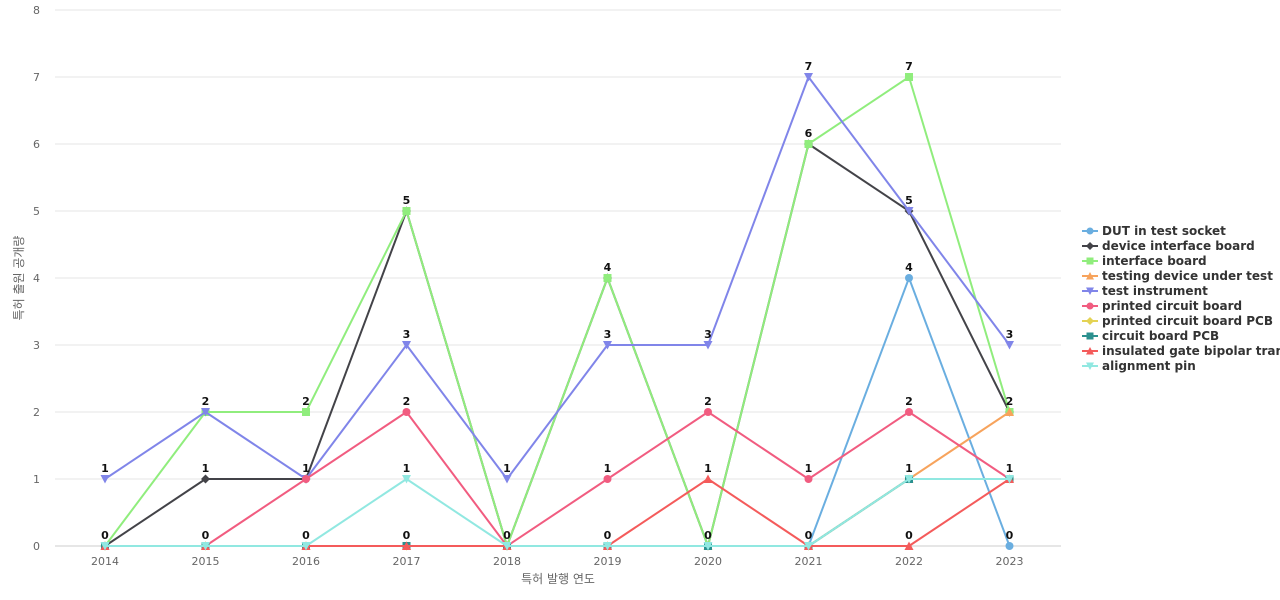 The width and height of the screenshot is (1280, 600). Describe the element at coordinates (36, 144) in the screenshot. I see `y-tick-label: 6` at that location.